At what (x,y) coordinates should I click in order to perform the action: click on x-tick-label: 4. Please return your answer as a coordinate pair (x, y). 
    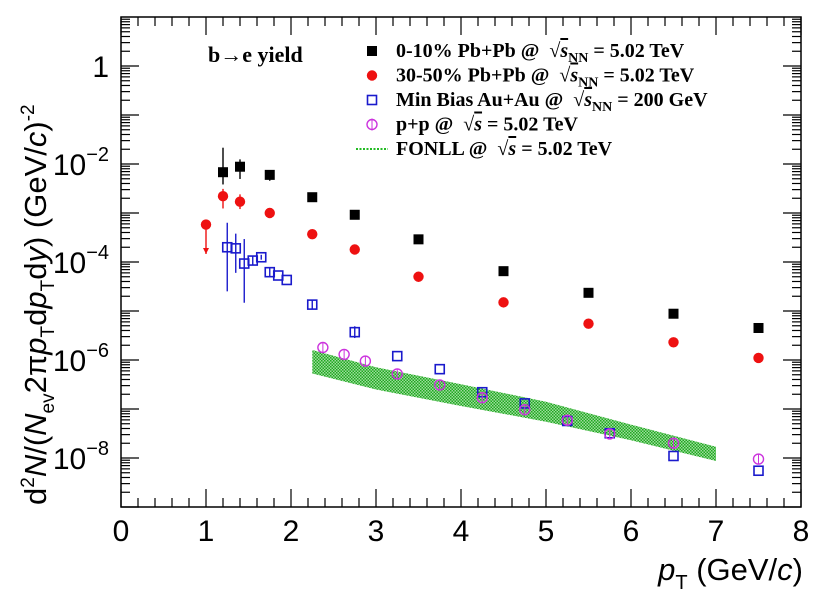
    Looking at the image, I should click on (461, 531).